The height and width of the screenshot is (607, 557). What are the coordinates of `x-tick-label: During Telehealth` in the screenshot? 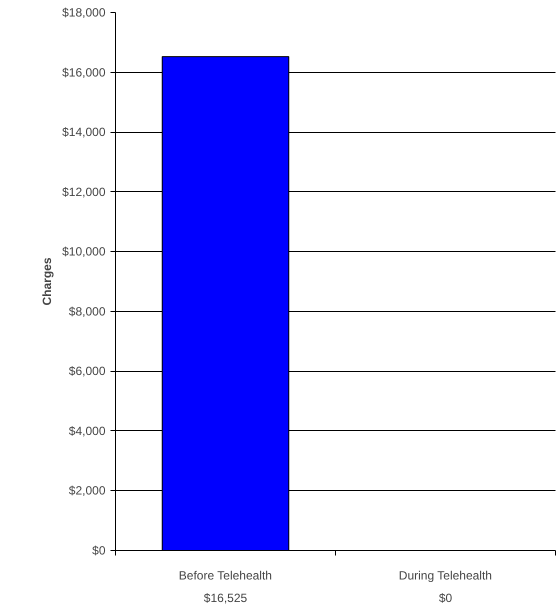 It's located at (445, 575).